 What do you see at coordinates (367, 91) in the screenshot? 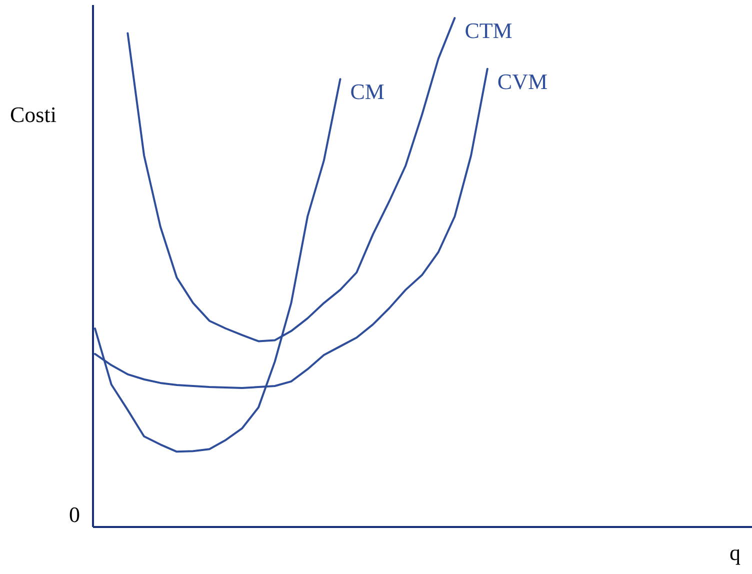
I see `series-label: CM` at bounding box center [367, 91].